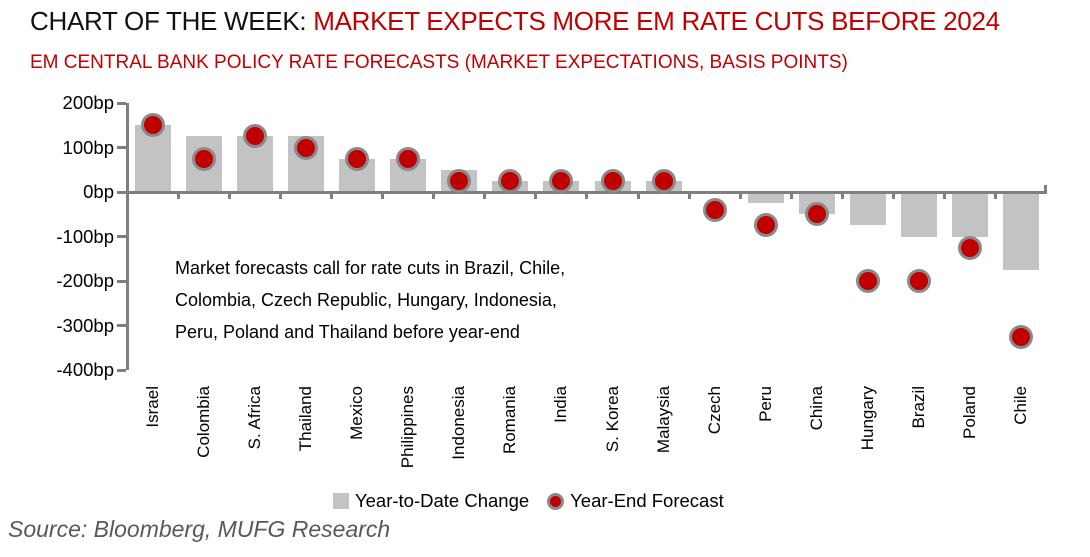  Describe the element at coordinates (612, 419) in the screenshot. I see `x-axis-label-s-korea: S. Korea` at that location.